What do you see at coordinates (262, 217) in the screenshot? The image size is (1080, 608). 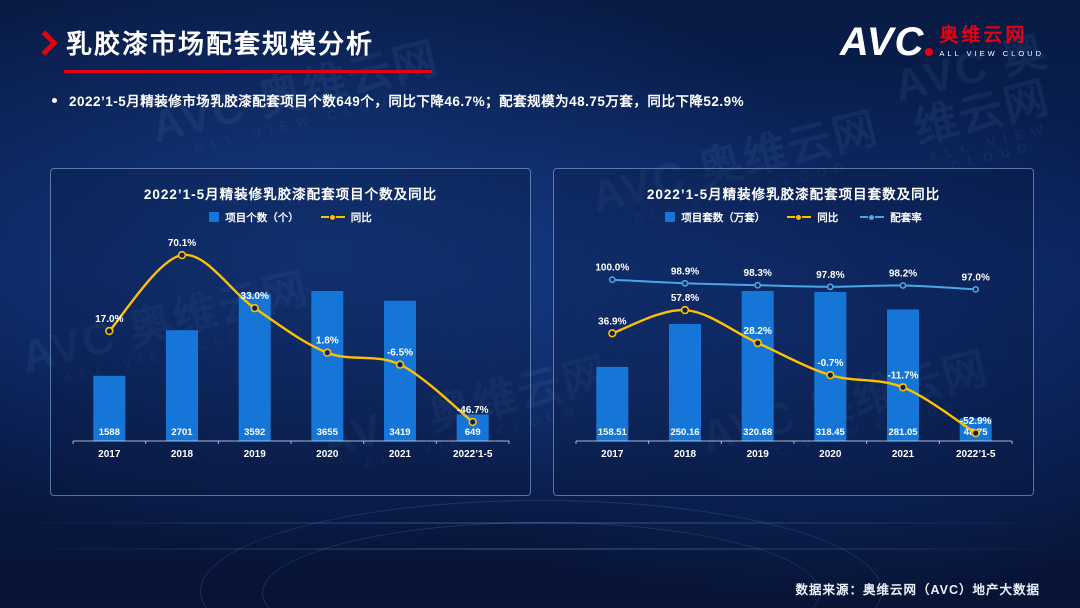 I see `legend-label: 项目个数（个）` at bounding box center [262, 217].